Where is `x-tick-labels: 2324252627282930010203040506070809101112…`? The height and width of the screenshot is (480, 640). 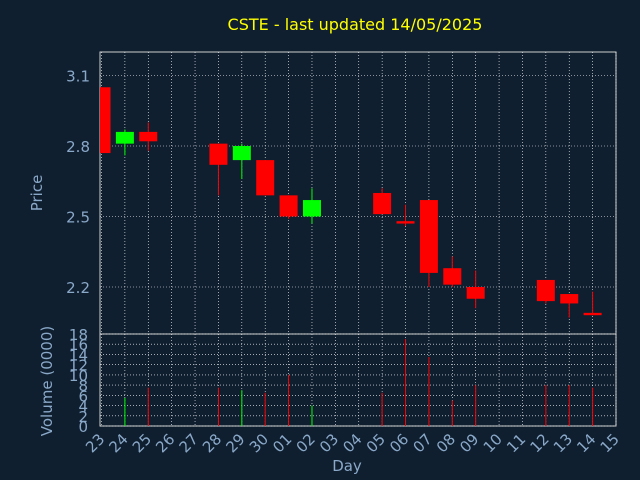 x-tick-labels: 2324252627282930010203040506070809101112… is located at coordinates (352, 443).